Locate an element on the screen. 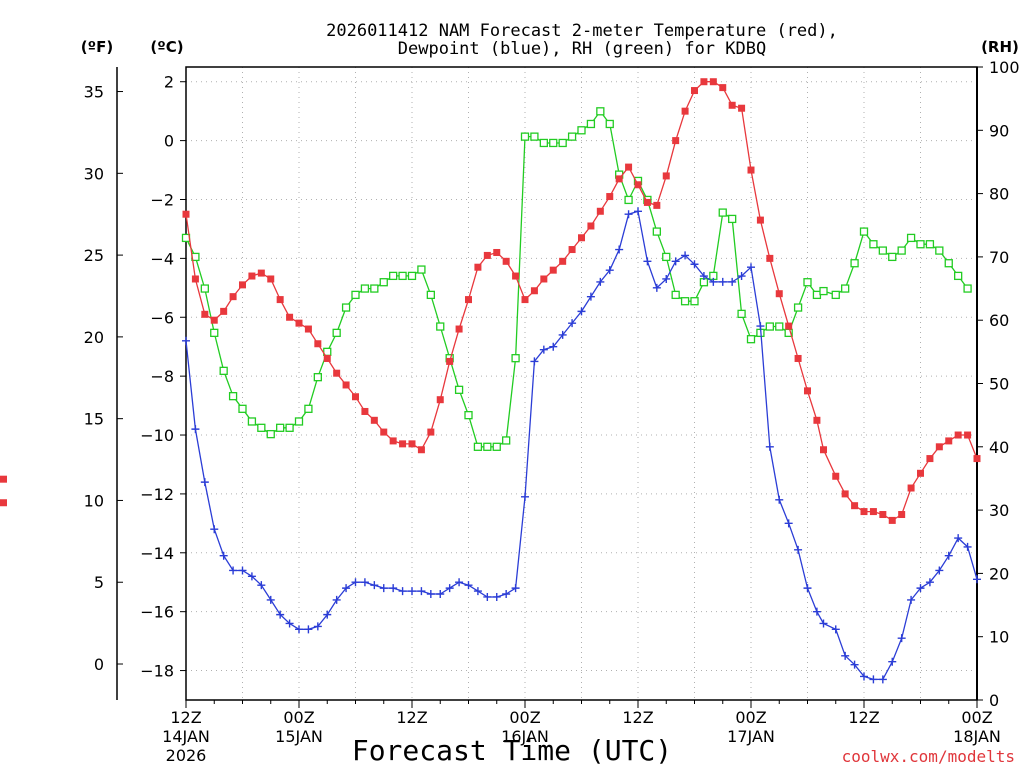 The width and height of the screenshot is (1024, 768). x-tick-label-date: 17JAN is located at coordinates (751, 736).